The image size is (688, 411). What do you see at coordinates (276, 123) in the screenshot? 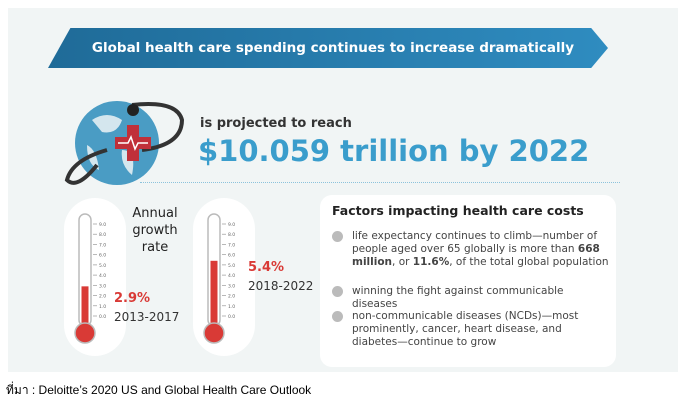
I see `projection-subtitle: is projected to reach` at bounding box center [276, 123].